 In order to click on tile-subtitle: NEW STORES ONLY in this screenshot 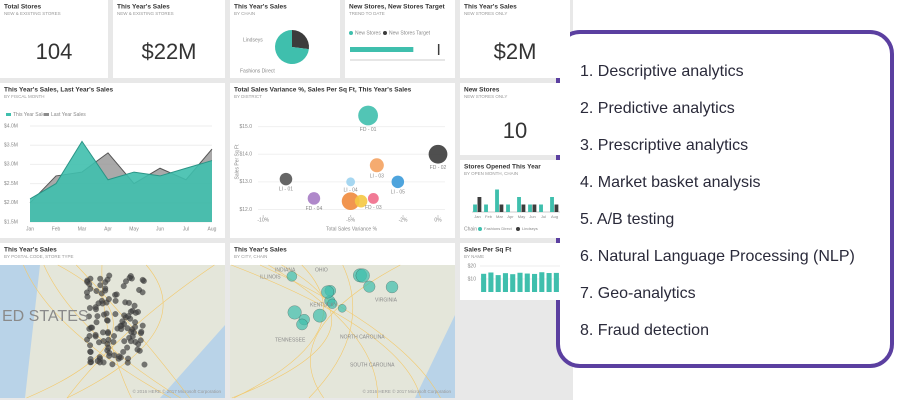, I will do `click(485, 96)`.